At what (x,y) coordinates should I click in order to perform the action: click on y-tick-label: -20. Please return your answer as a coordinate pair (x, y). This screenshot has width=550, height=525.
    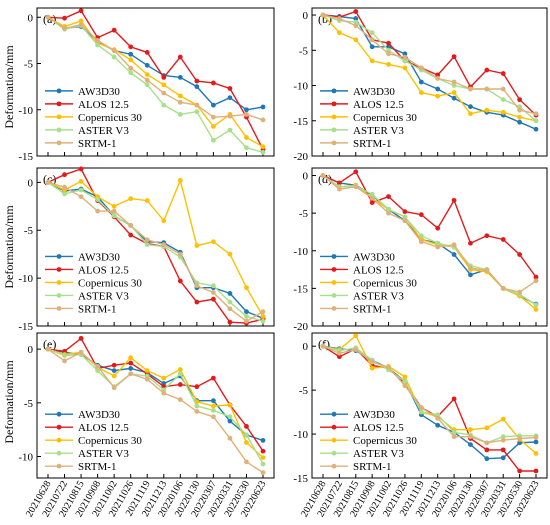
    Looking at the image, I should click on (300, 327).